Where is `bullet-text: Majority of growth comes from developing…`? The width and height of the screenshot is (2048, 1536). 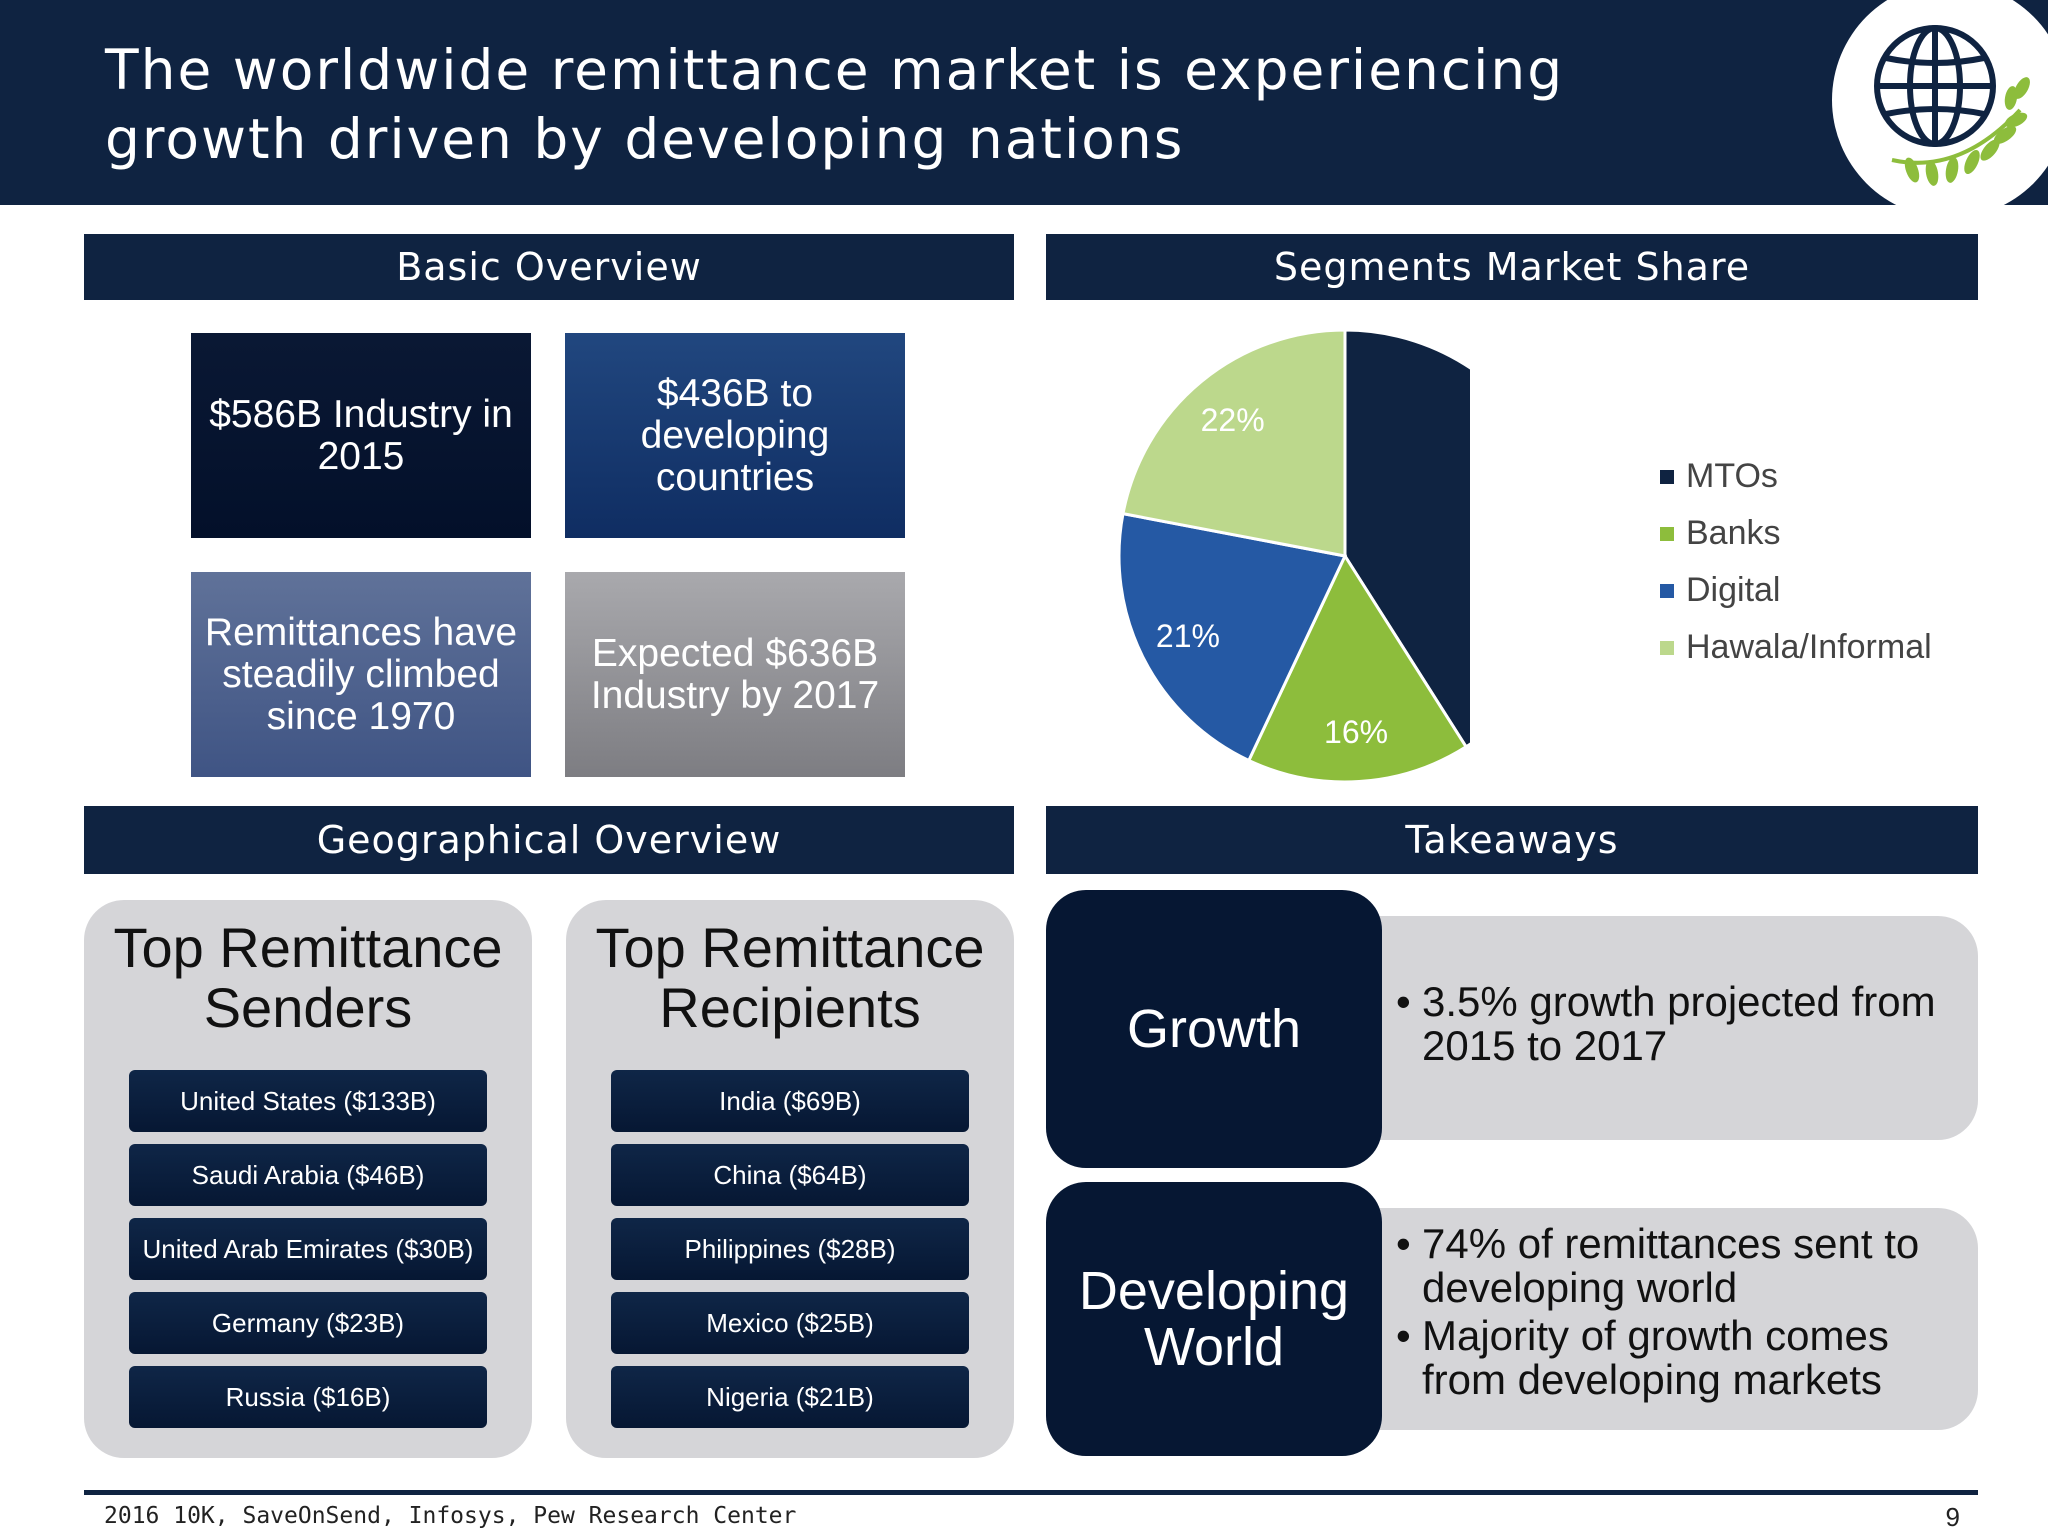 bullet-text: Majority of growth comes from developing… is located at coordinates (1655, 1357).